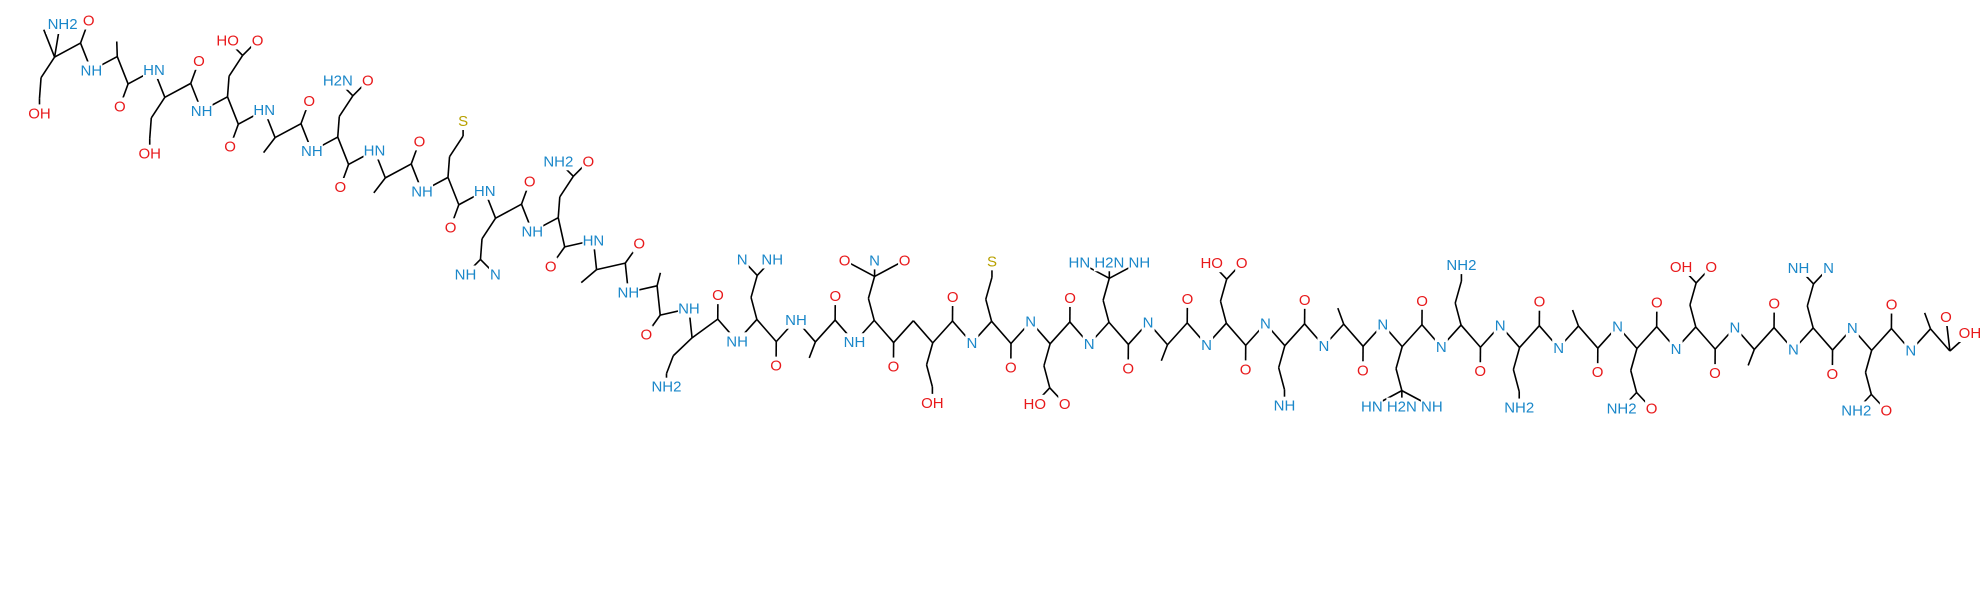  I want to click on c-terminus-carbonyl: O, so click(1946, 317).